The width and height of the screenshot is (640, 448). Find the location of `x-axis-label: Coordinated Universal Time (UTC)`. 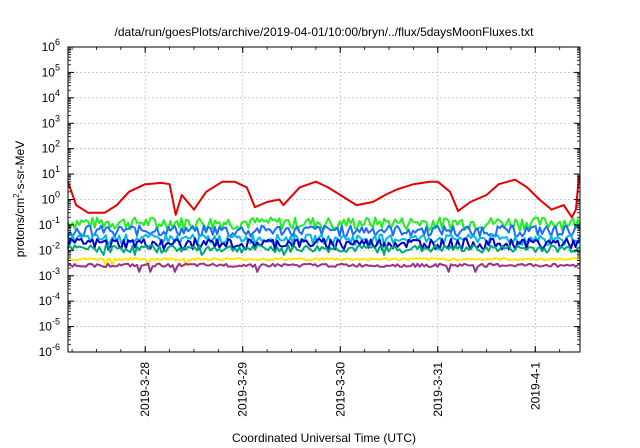

x-axis-label: Coordinated Universal Time (UTC) is located at coordinates (324, 438).